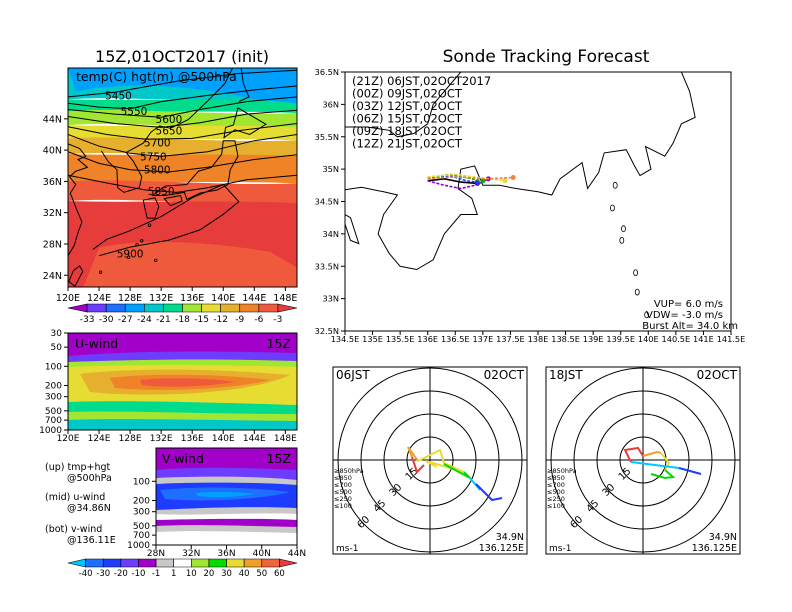  I want to click on colorbar-label-50: 50, so click(261, 574).